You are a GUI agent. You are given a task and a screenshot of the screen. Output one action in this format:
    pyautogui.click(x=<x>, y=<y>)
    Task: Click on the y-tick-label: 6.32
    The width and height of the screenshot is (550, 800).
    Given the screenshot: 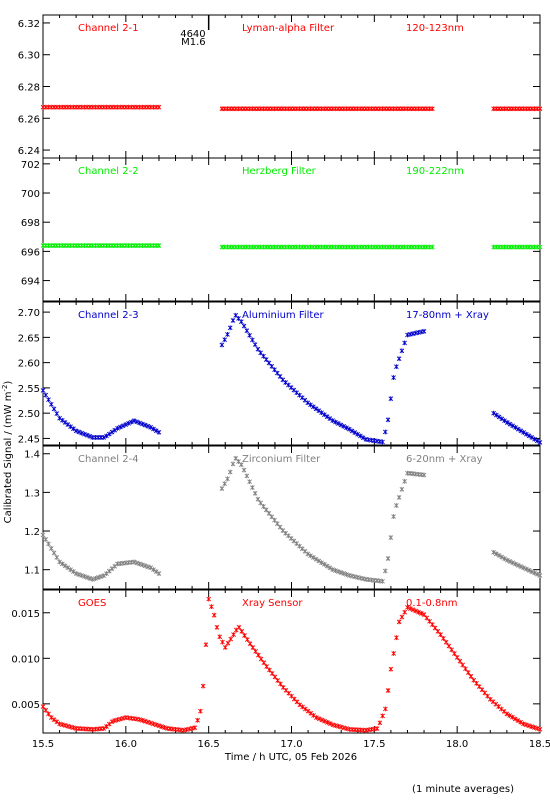 What is the action you would take?
    pyautogui.click(x=29, y=24)
    